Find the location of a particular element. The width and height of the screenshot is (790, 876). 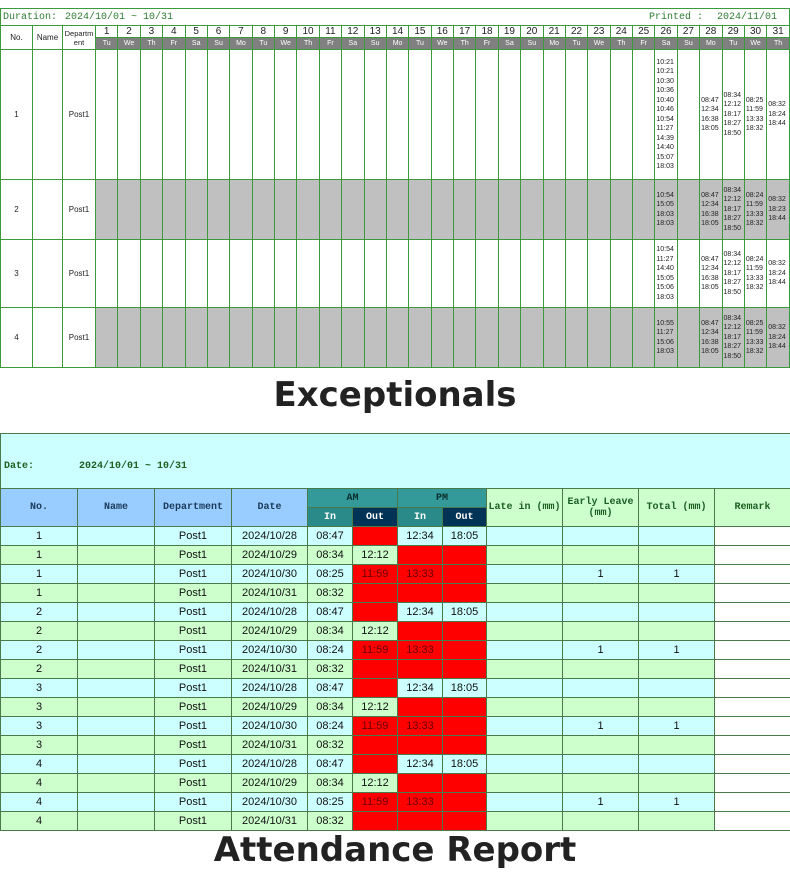

record-cell: 4 is located at coordinates (39, 802).